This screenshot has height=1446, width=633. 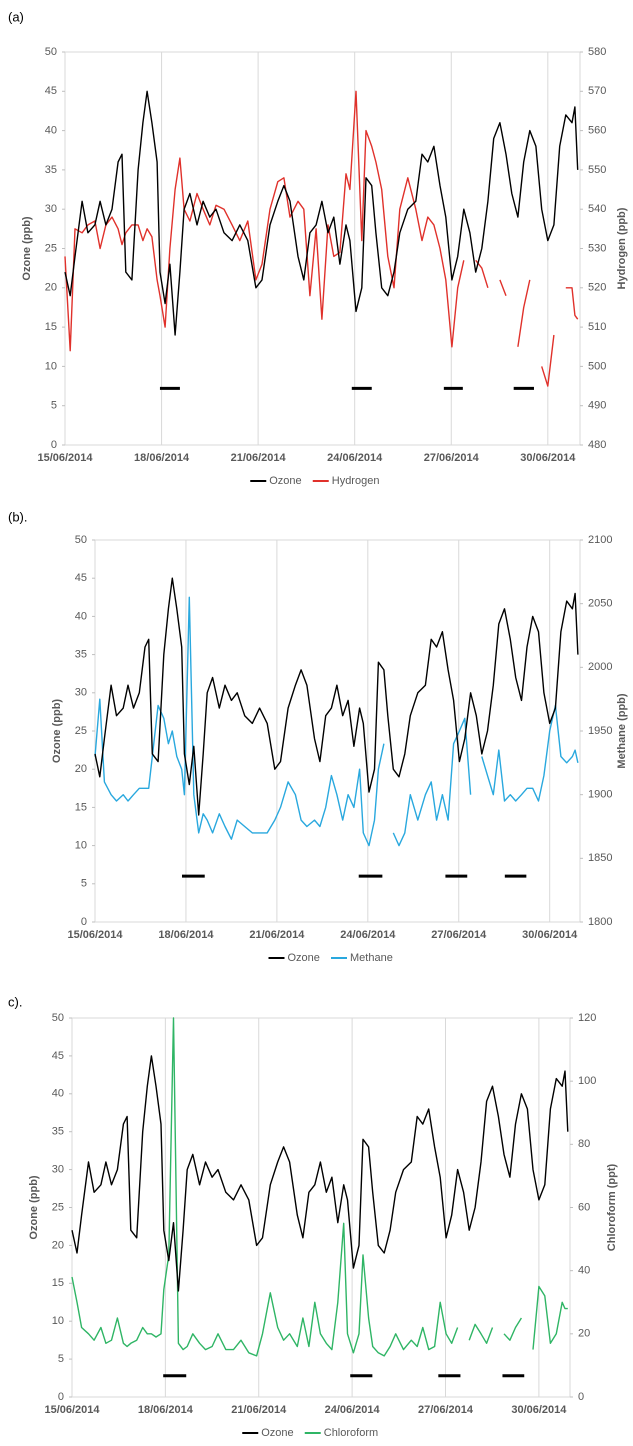 What do you see at coordinates (581, 1397) in the screenshot?
I see `y2-tick-label: 0` at bounding box center [581, 1397].